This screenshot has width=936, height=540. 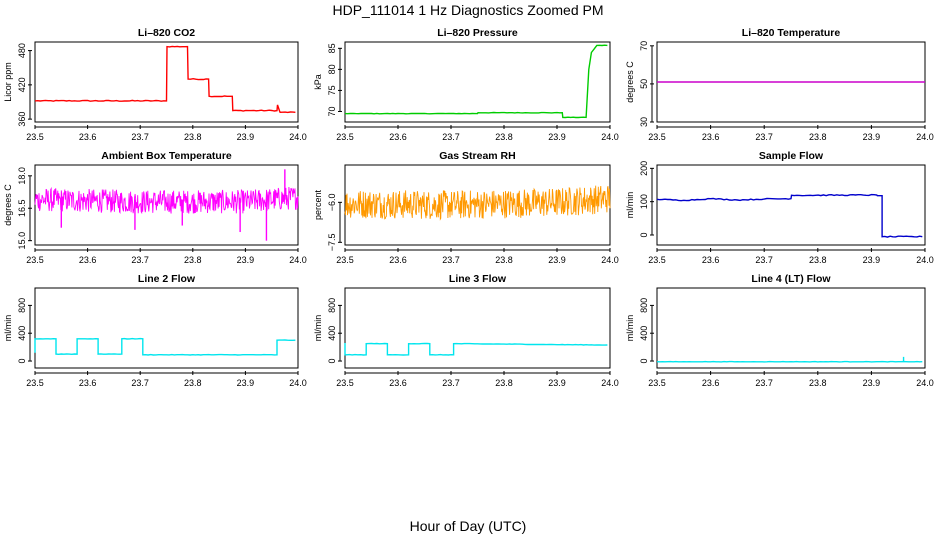 What do you see at coordinates (477, 156) in the screenshot?
I see `chart-title: Gas Stream RH` at bounding box center [477, 156].